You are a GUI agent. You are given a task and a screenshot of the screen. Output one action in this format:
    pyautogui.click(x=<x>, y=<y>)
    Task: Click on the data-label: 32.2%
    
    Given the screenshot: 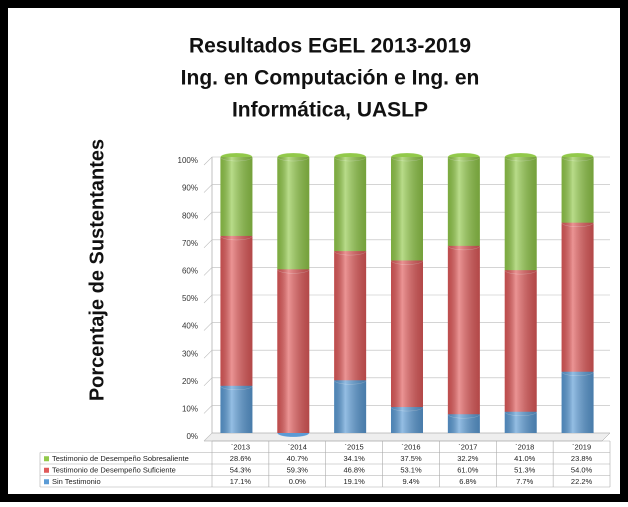 What is the action you would take?
    pyautogui.click(x=468, y=458)
    